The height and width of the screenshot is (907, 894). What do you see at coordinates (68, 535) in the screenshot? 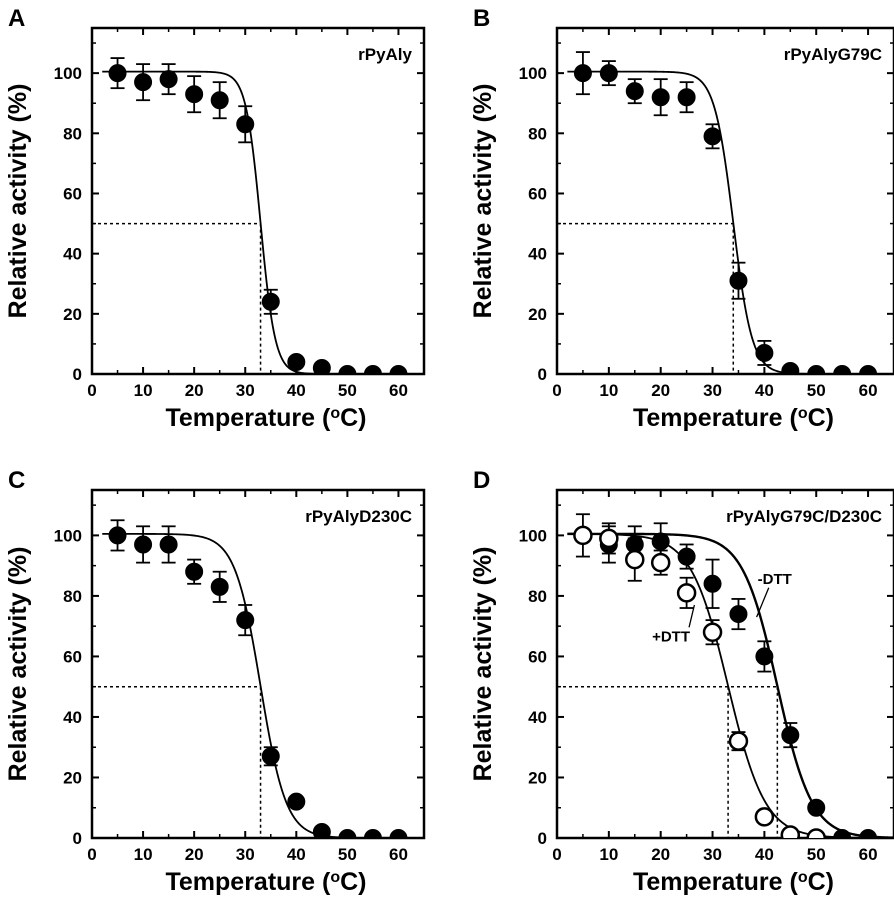
I see `y-tick-label: 100` at bounding box center [68, 535].